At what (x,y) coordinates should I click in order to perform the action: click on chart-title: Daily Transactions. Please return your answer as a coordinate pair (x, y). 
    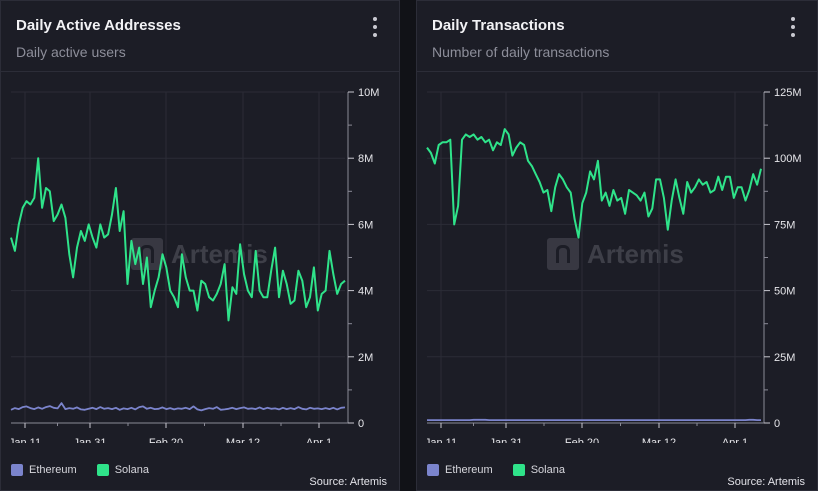
    Looking at the image, I should click on (498, 25).